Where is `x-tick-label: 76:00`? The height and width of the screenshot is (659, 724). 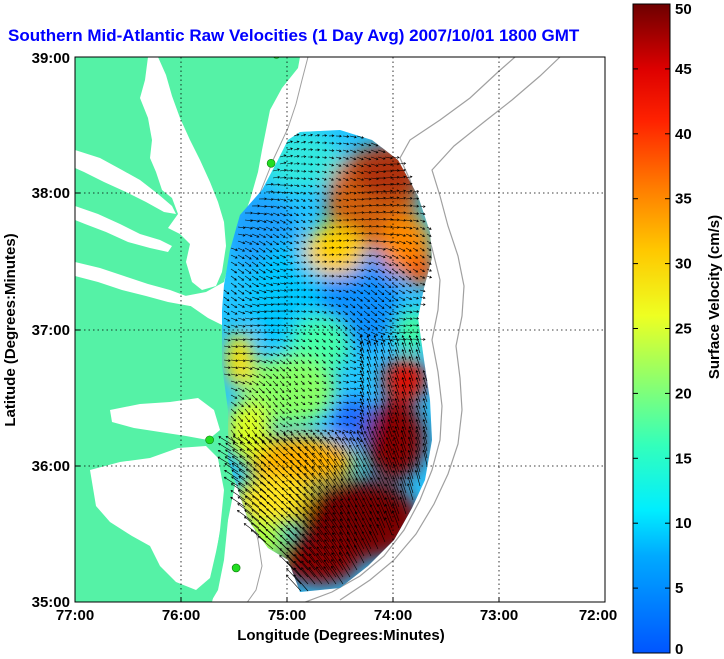
x-tick-label: 76:00 is located at coordinates (181, 615).